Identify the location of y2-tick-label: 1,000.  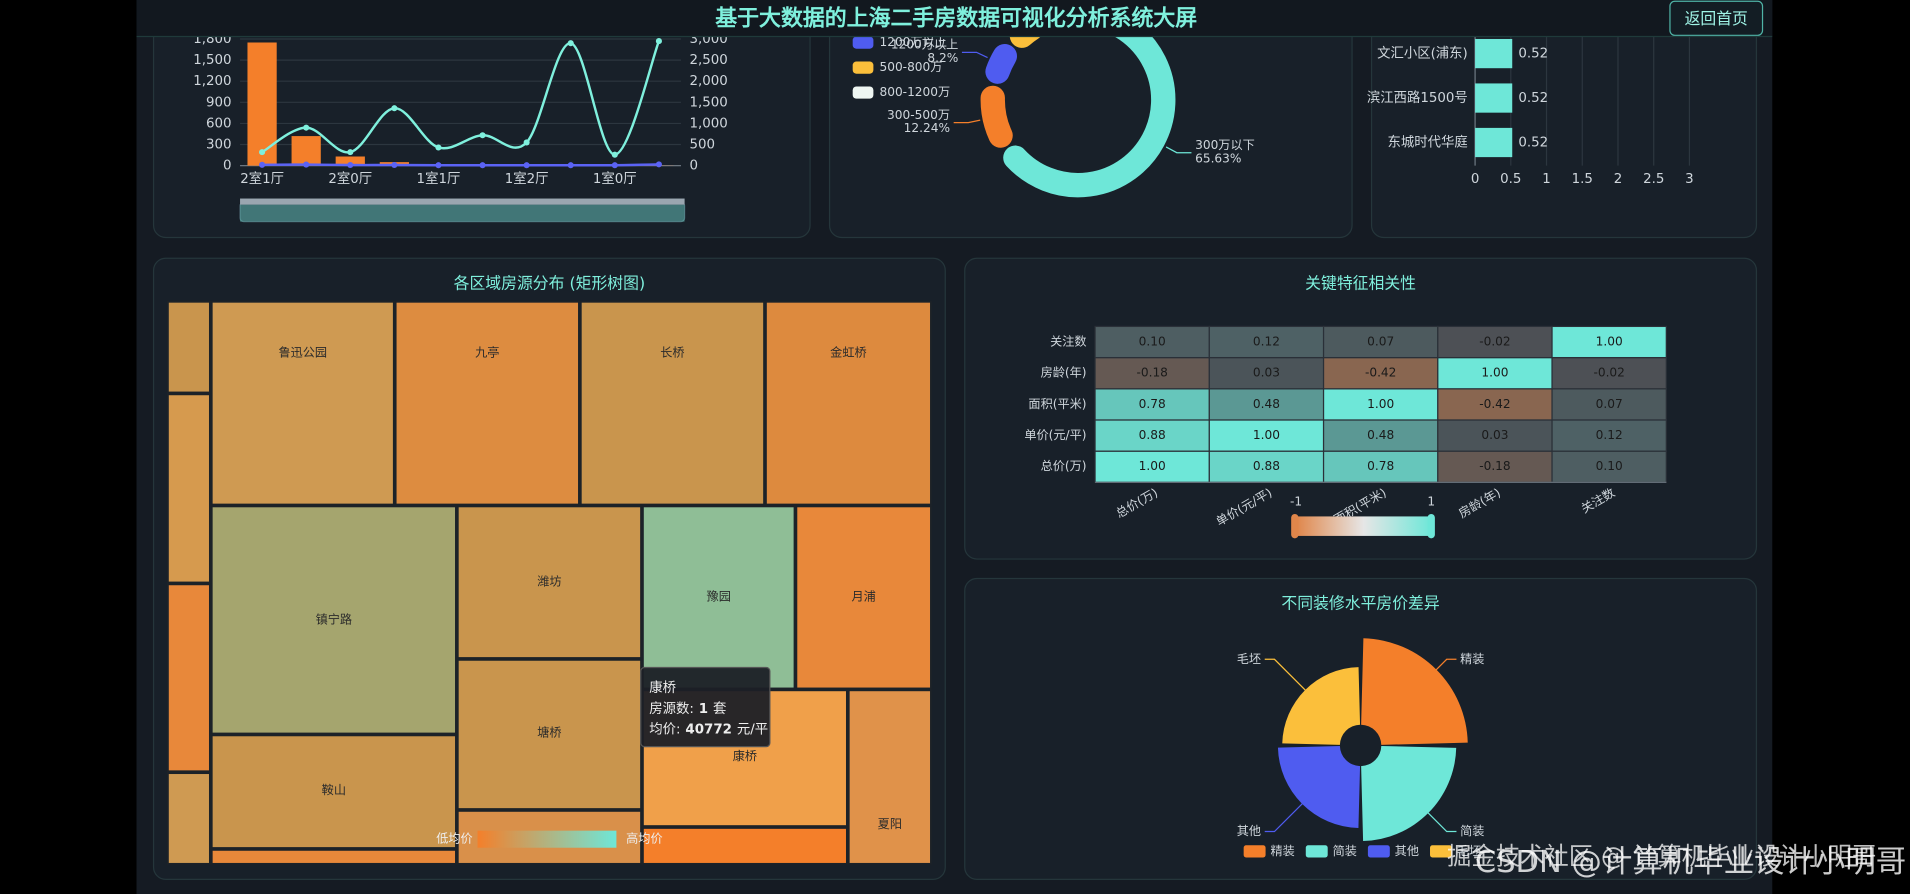
(708, 123).